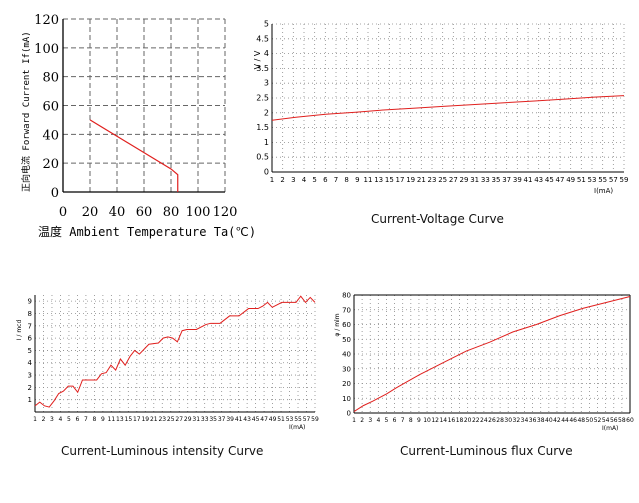 This screenshot has width=639, height=503. What do you see at coordinates (606, 420) in the screenshot?
I see `x-tick-label: 54` at bounding box center [606, 420].